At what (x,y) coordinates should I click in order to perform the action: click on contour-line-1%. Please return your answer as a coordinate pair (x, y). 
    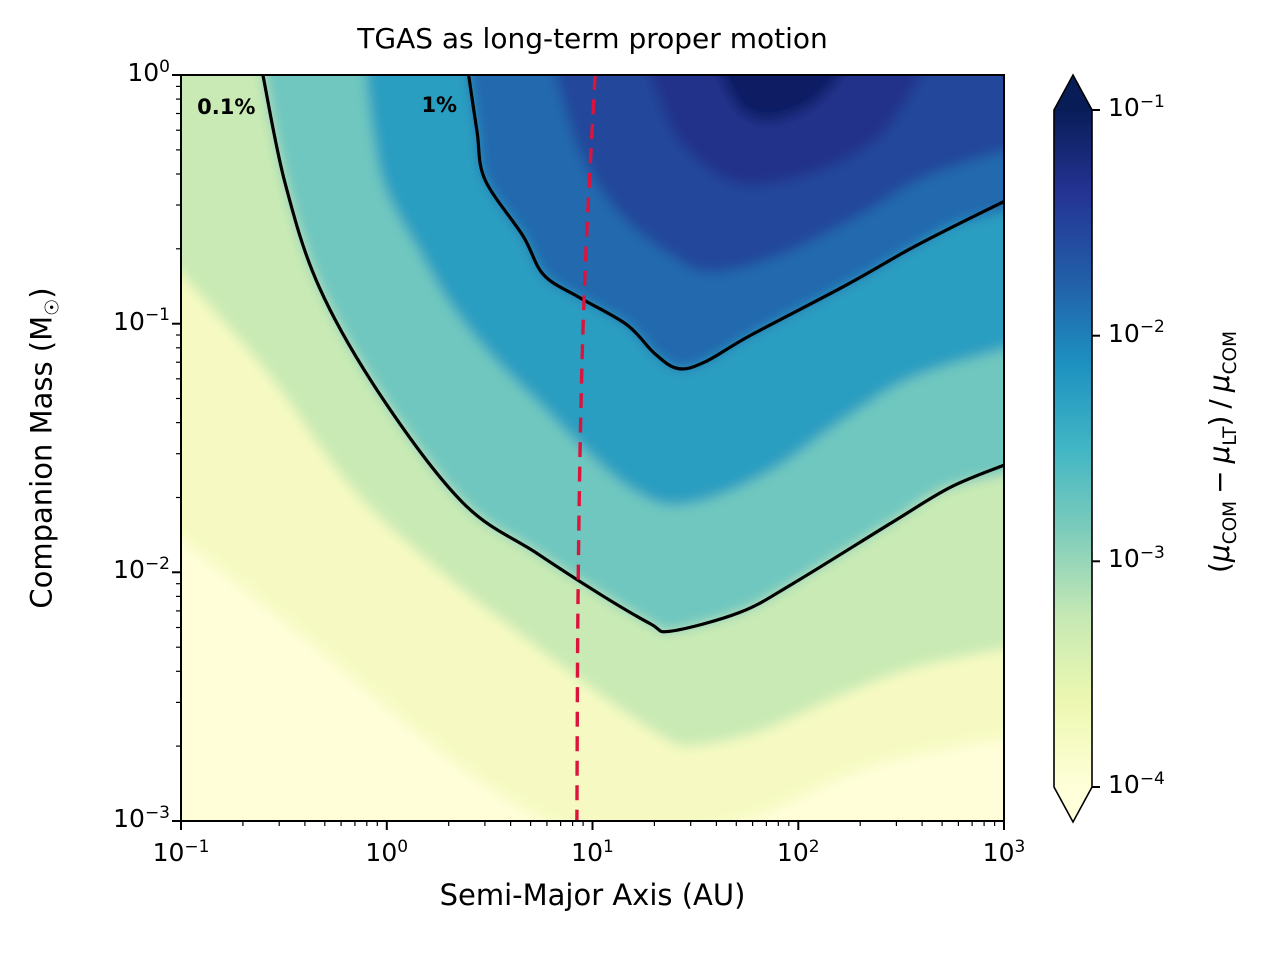
    Looking at the image, I should click on (735, 223).